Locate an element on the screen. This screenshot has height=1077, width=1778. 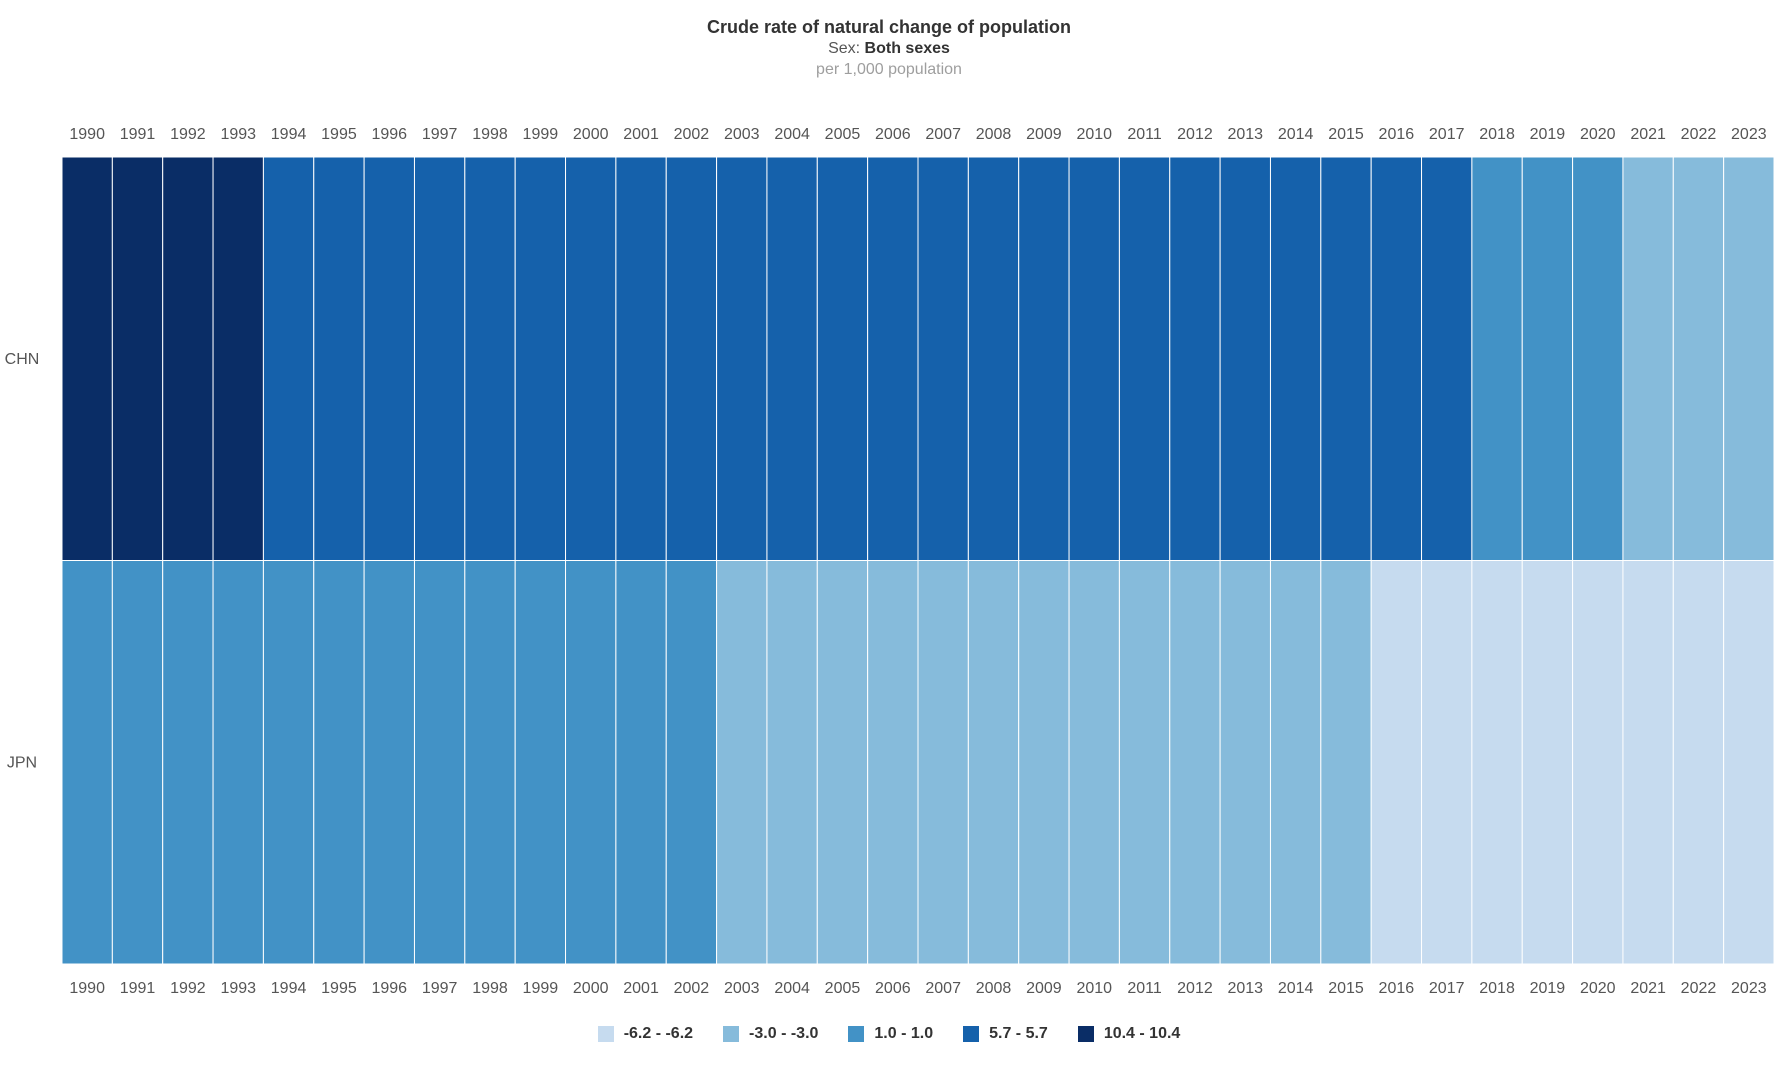
x-tick-label-bottom-1999: 1999 is located at coordinates (541, 988).